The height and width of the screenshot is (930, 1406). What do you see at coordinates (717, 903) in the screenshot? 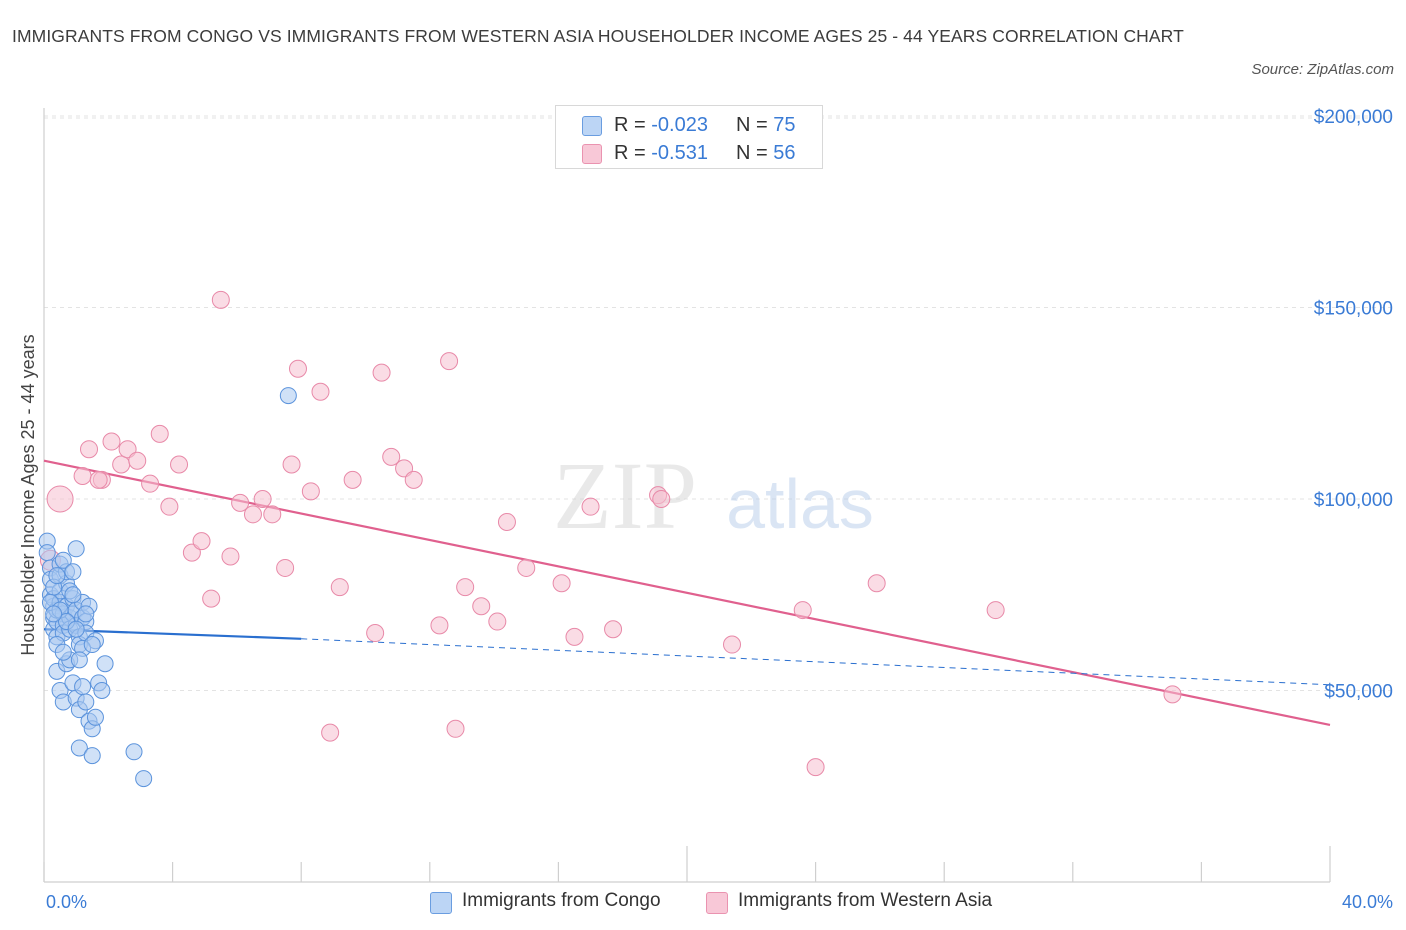
I see `bottom-legend-swatch-western-asia` at bounding box center [717, 903].